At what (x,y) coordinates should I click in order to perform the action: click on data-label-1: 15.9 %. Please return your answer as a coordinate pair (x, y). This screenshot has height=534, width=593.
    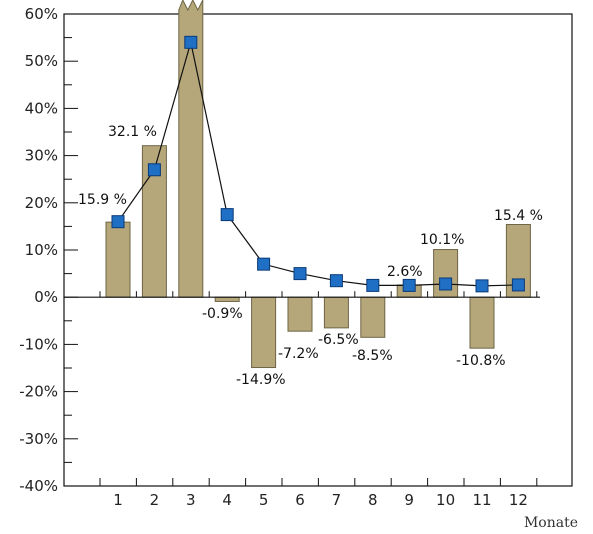
    Looking at the image, I should click on (102, 200).